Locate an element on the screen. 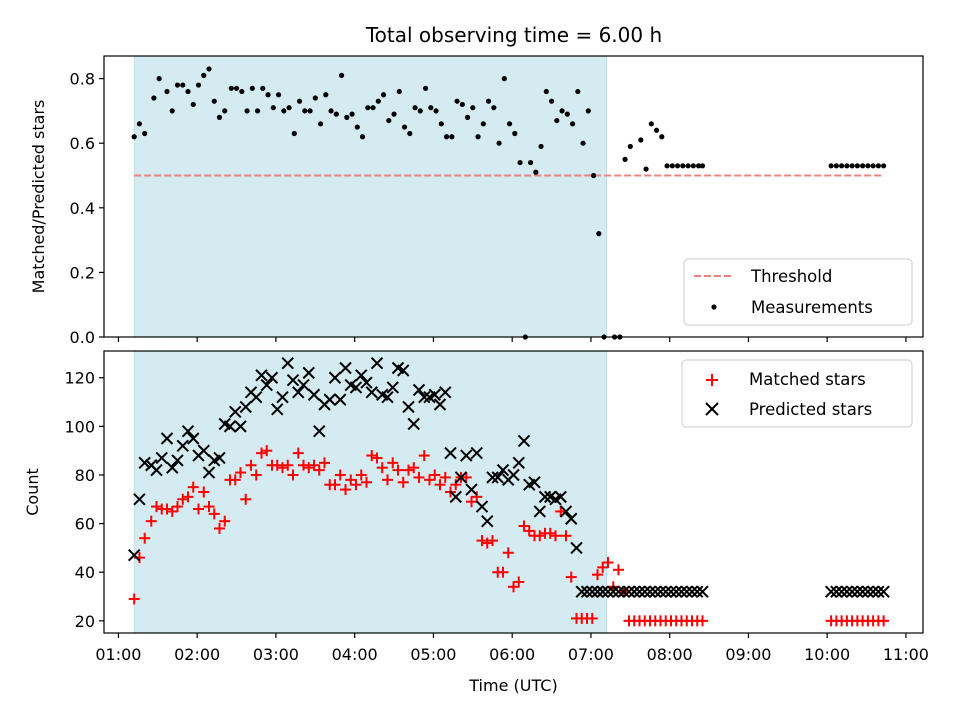 This screenshot has width=960, height=720. y-tick-label: 0.6 is located at coordinates (82, 143).